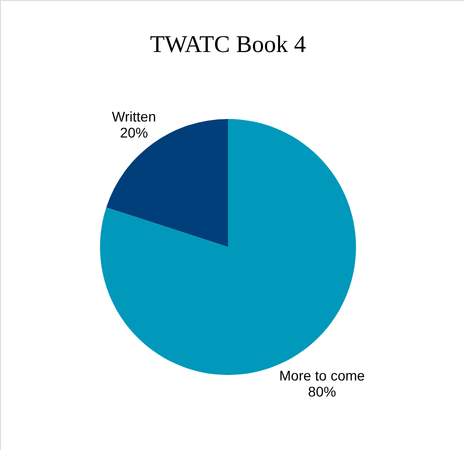  Describe the element at coordinates (322, 375) in the screenshot. I see `slice-label: More to come` at that location.